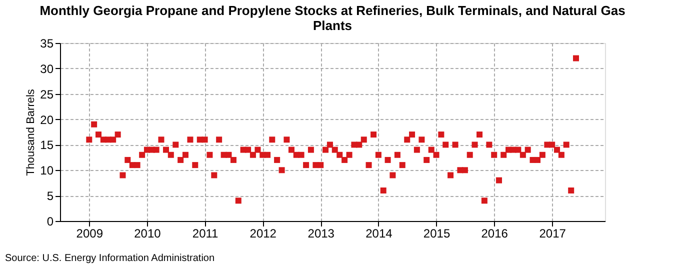 The image size is (675, 275). I want to click on y-tick-label: 5, so click(50, 196).